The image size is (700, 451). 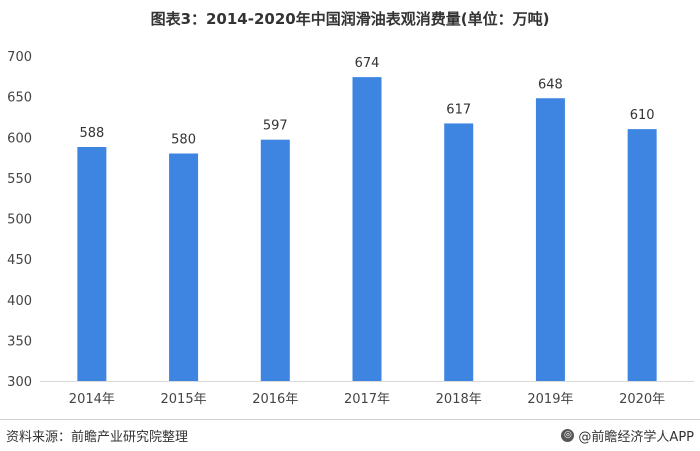 What do you see at coordinates (19, 57) in the screenshot?
I see `y-tick-label: 700` at bounding box center [19, 57].